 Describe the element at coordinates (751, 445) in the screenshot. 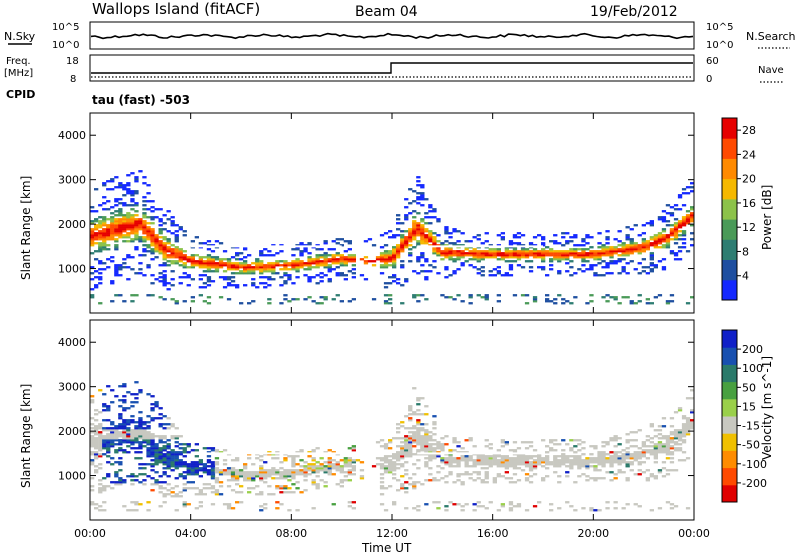

I see `colorbar-tick-label: -50` at that location.